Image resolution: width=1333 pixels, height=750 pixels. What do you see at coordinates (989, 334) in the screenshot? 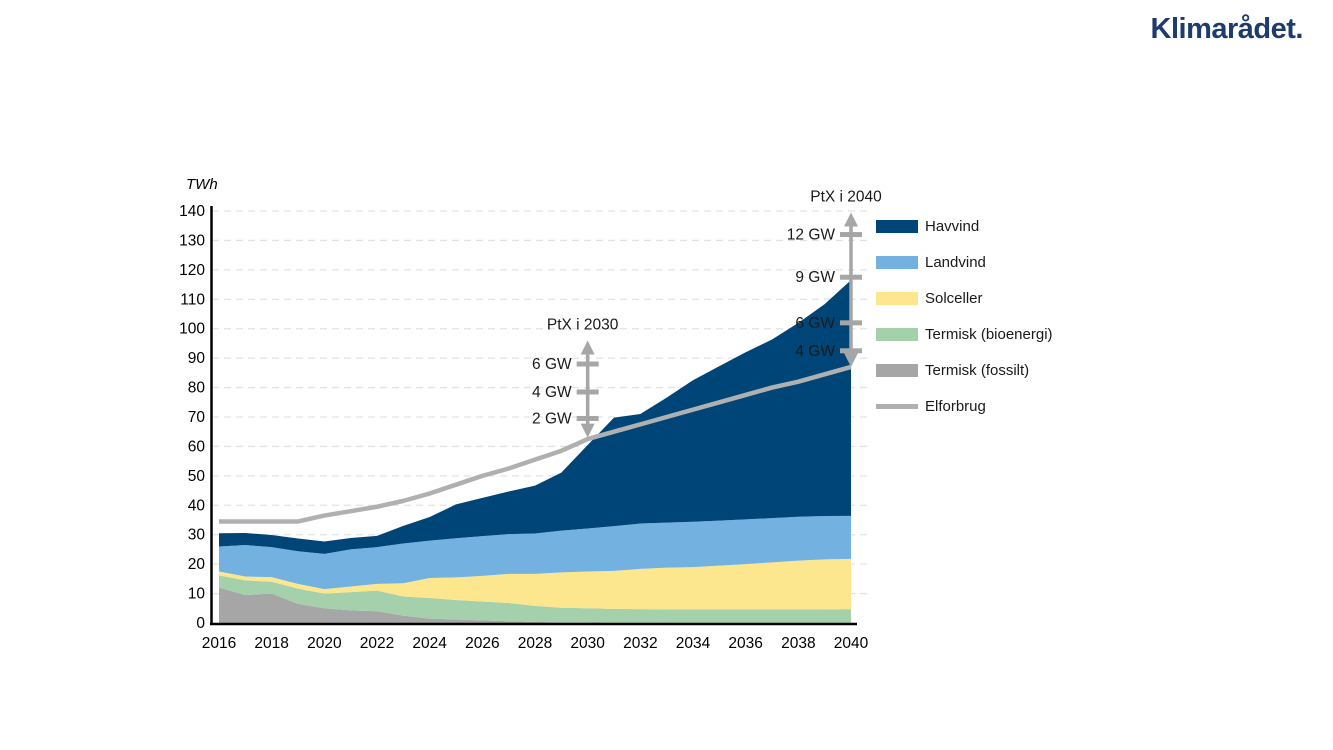
I see `legend-label: Termisk (bioenergi)` at bounding box center [989, 334].